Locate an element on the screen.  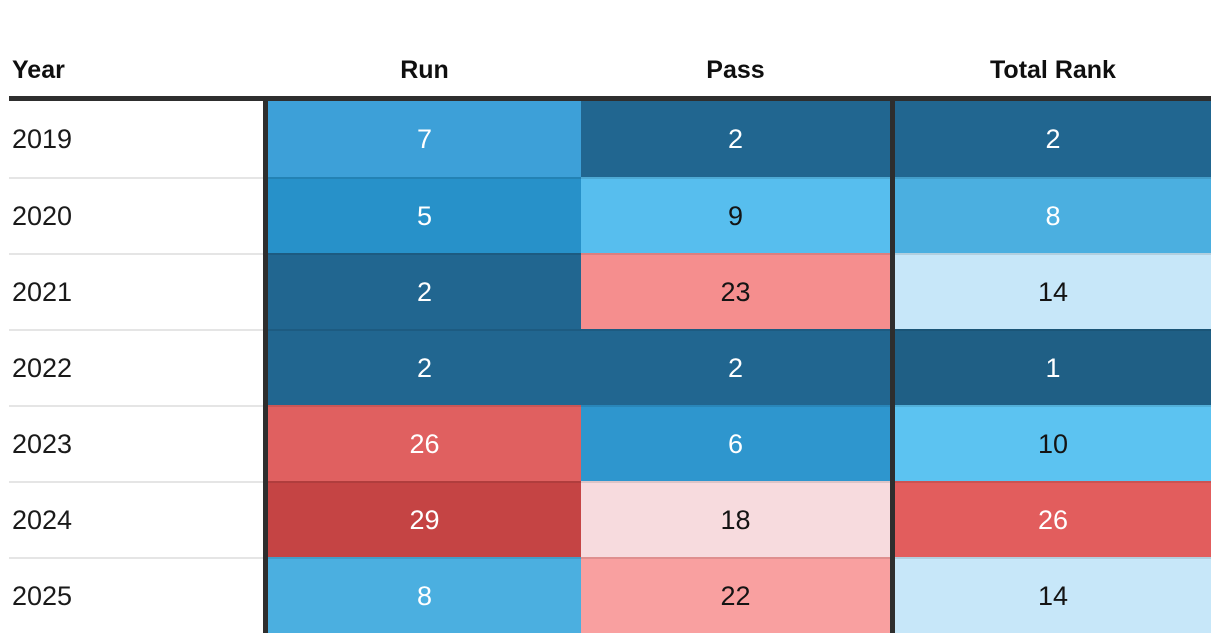
rank-cell-total_rank: 2 is located at coordinates (1053, 139).